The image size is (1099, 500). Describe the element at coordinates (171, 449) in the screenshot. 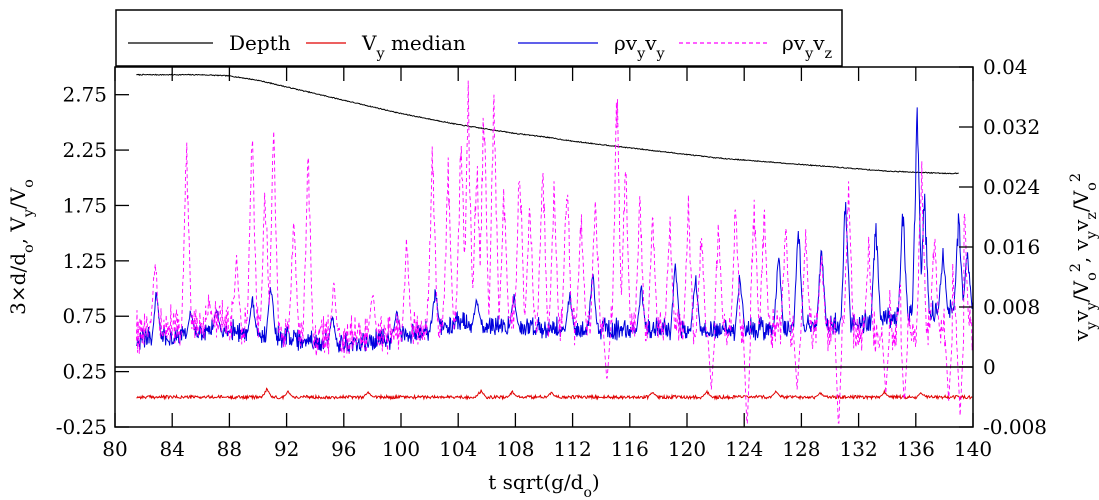

I see `x-tick-label: 84` at that location.